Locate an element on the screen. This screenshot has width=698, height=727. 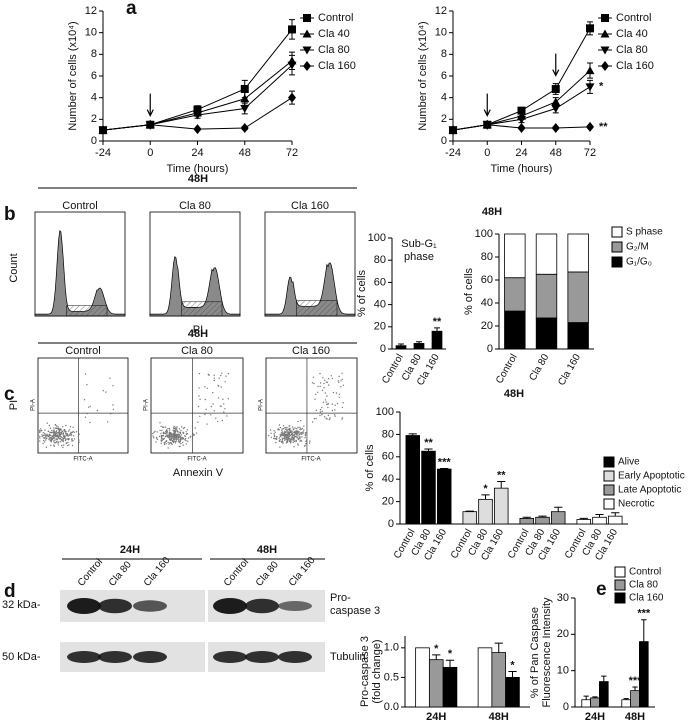
chart-title: Sub-G₁ is located at coordinates (419, 244).